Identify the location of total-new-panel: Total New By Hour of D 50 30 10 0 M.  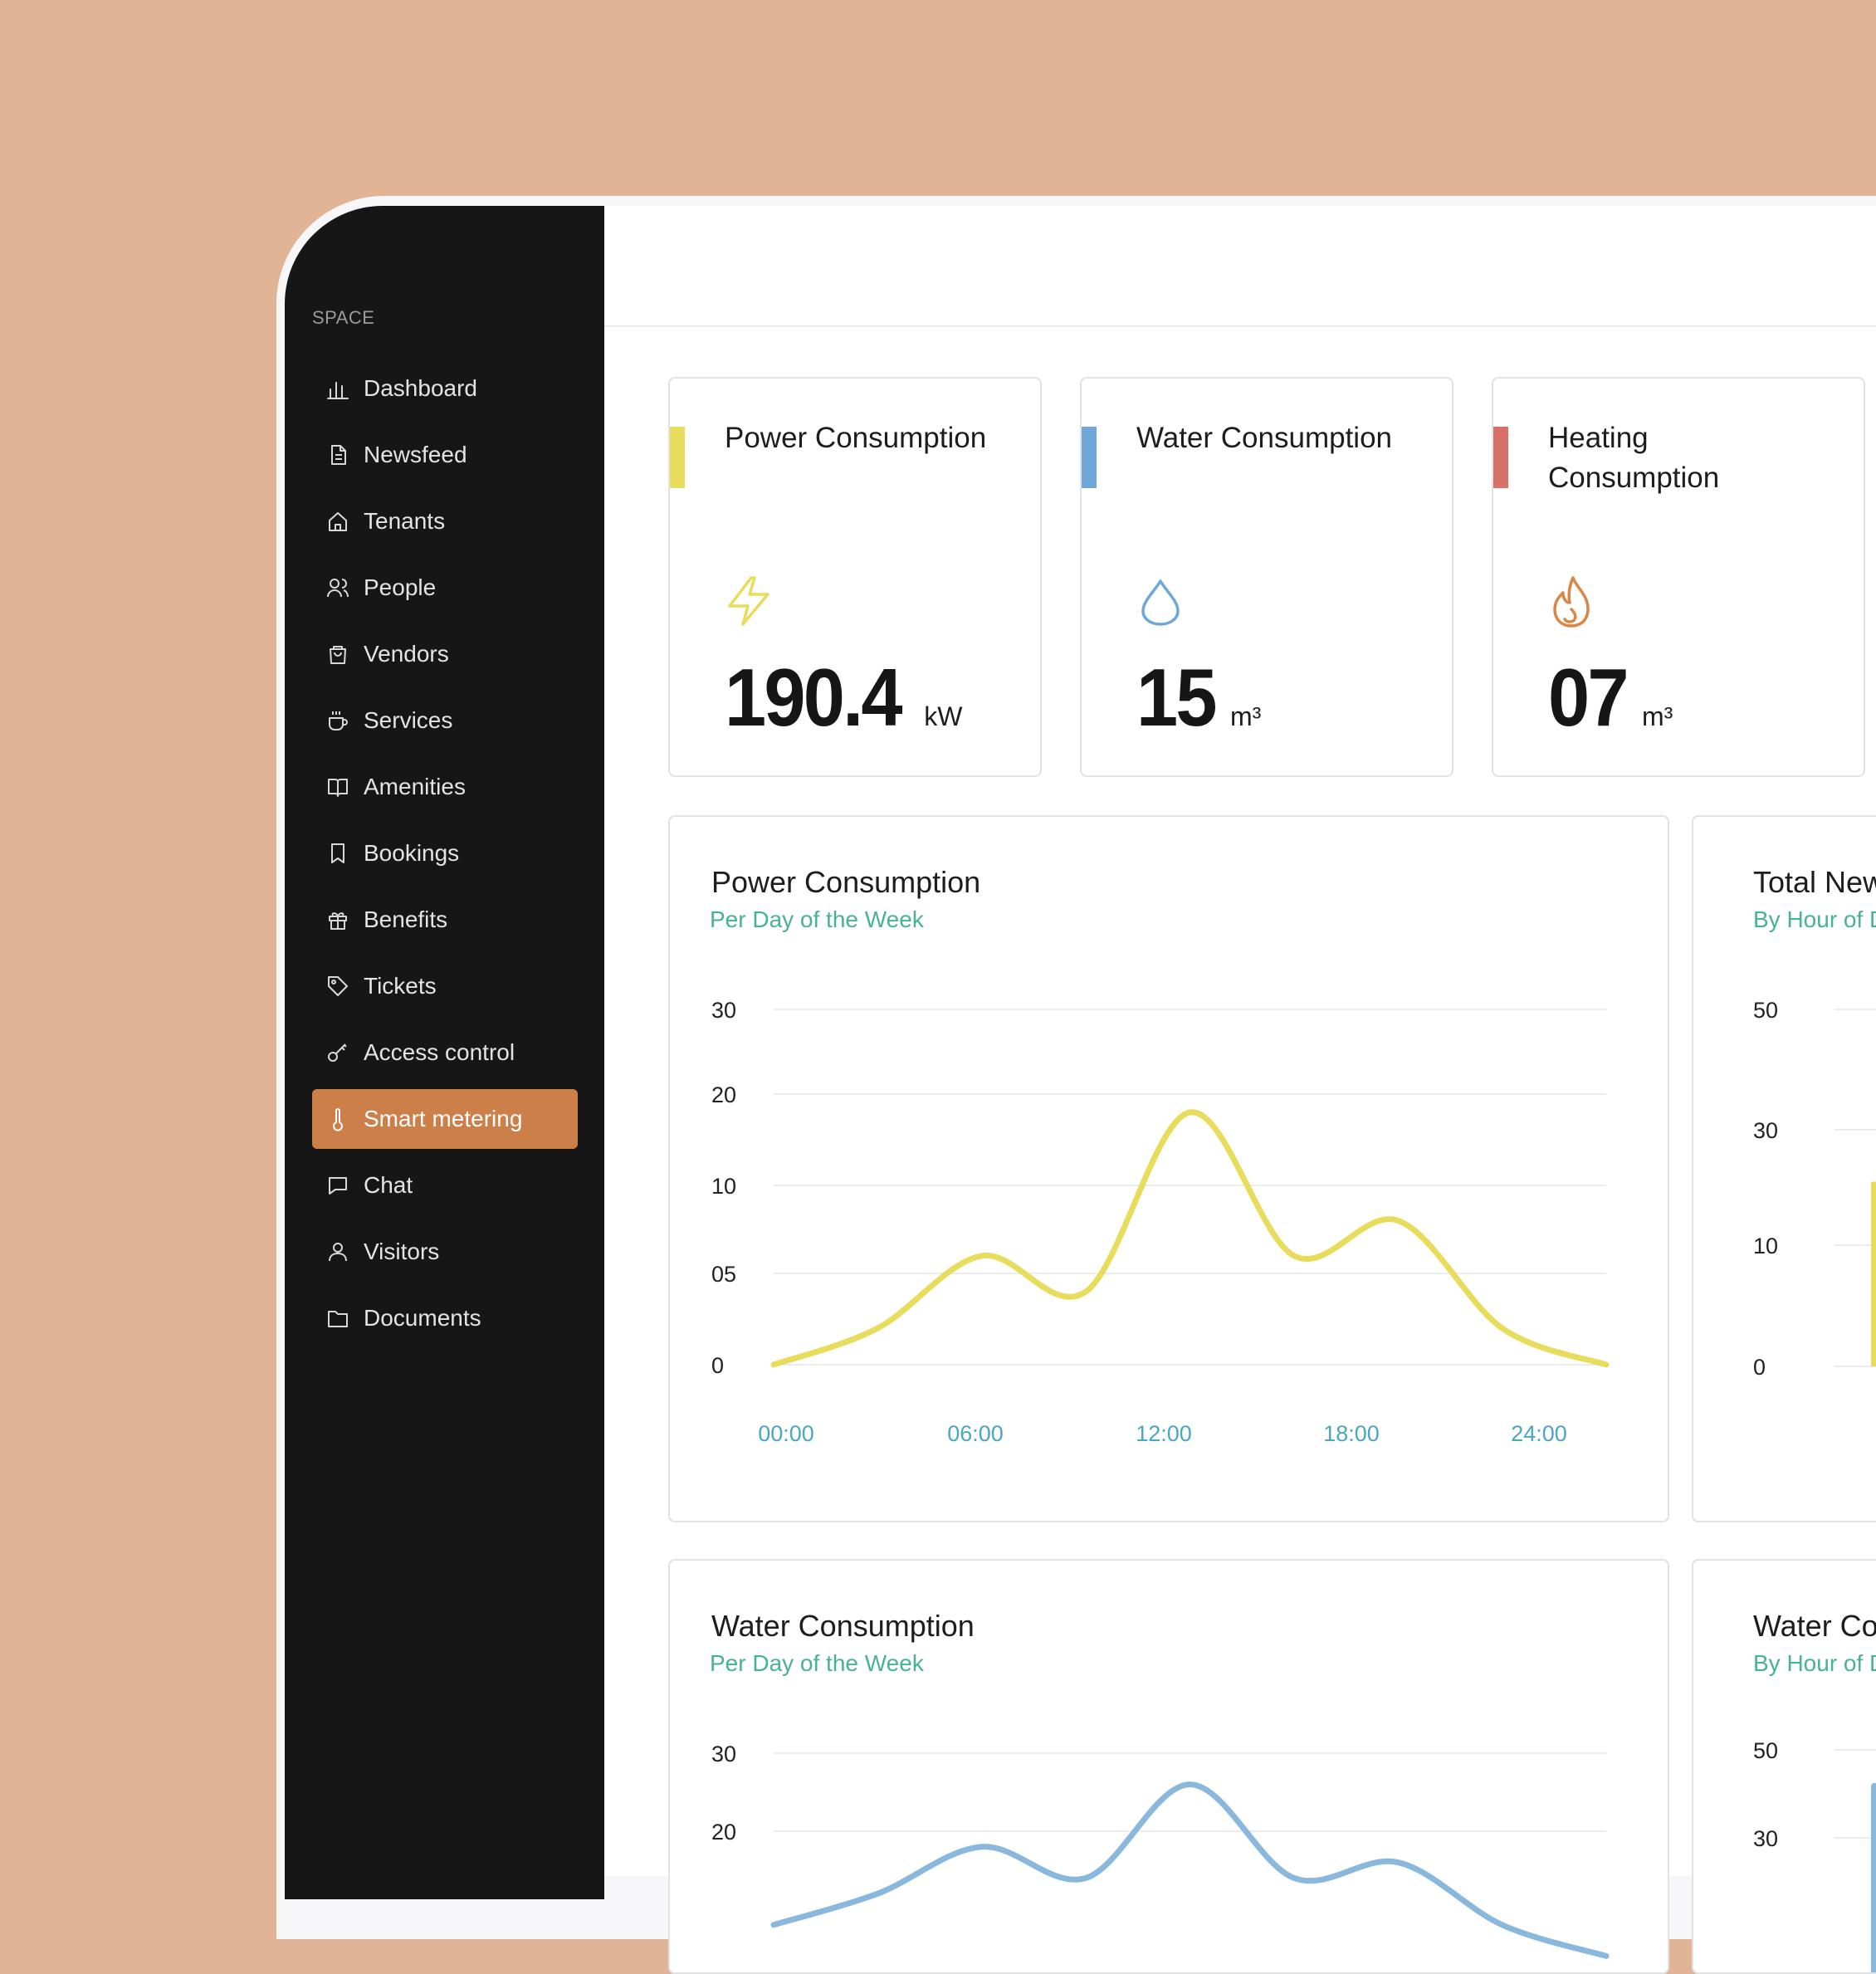
(1784, 1168).